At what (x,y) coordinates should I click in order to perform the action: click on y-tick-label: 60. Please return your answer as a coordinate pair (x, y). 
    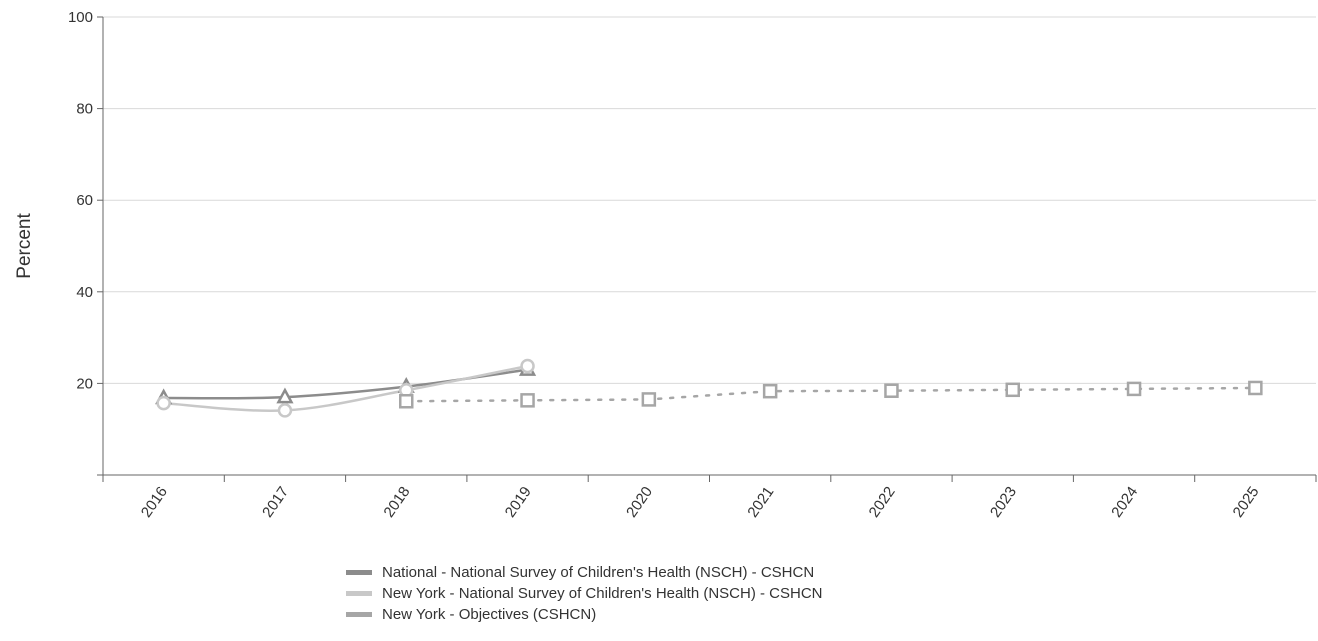
    Looking at the image, I should click on (84, 200).